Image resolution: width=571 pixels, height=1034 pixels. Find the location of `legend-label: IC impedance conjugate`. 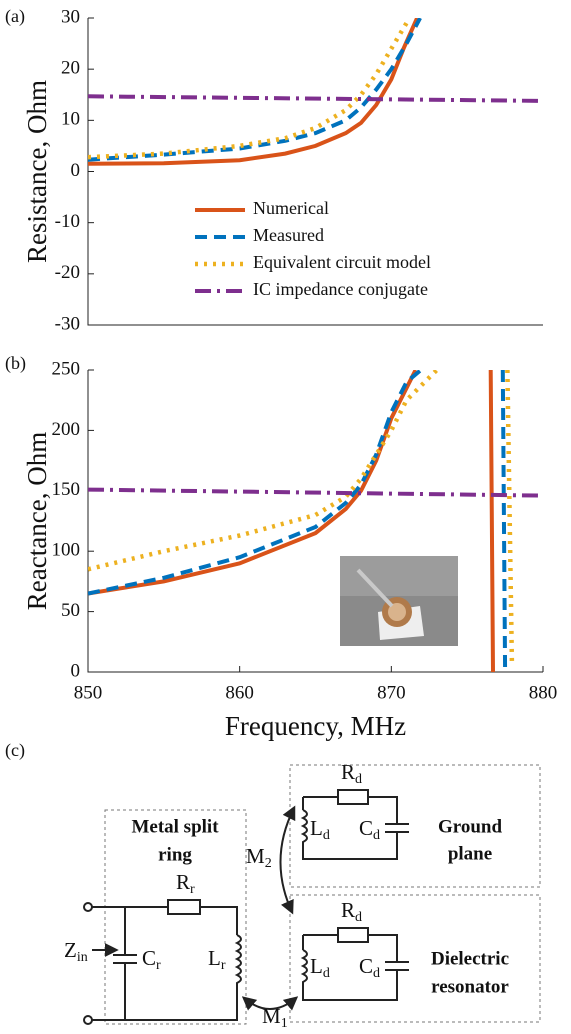

legend-label: IC impedance conjugate is located at coordinates (340, 289).